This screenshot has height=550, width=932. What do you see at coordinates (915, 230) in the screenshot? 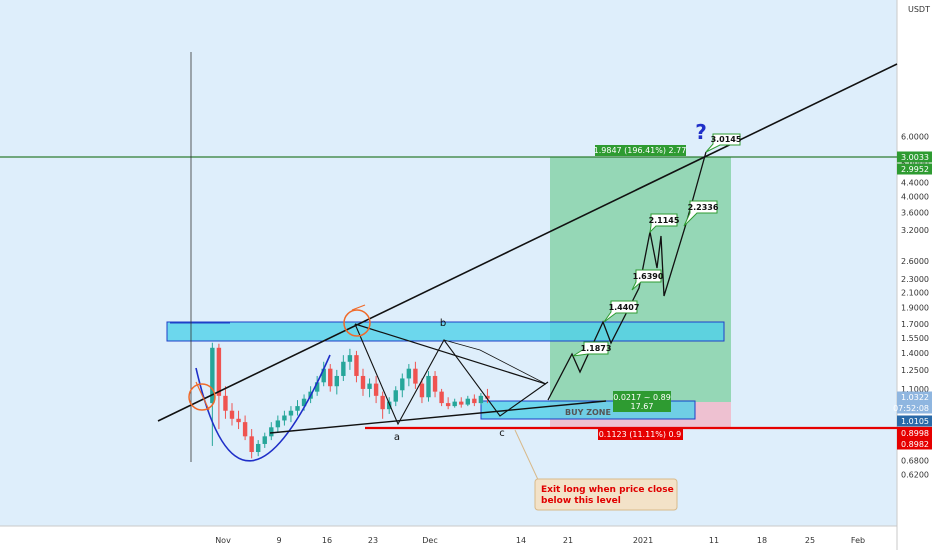
I see `price-tick-label: 3.2000` at bounding box center [915, 230].